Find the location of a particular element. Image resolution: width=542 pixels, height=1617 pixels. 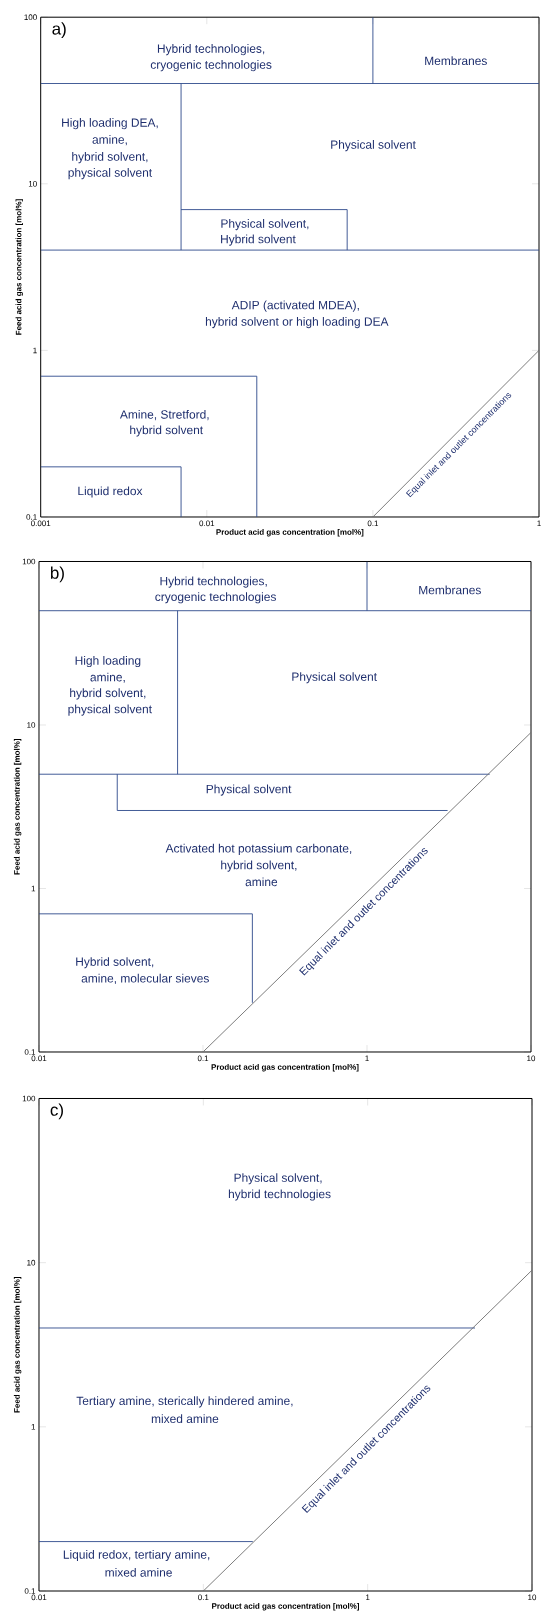

chart-title: a) is located at coordinates (59, 30).